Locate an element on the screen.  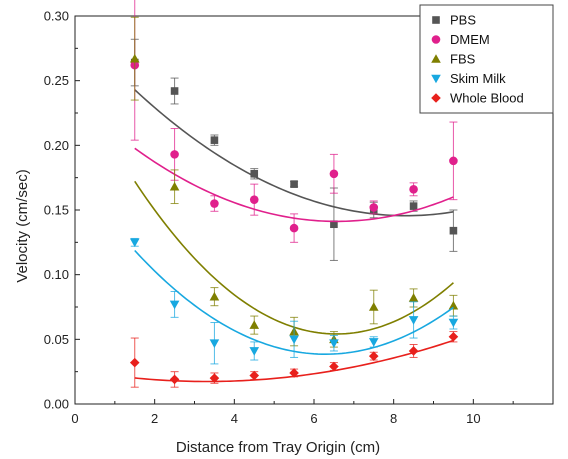
x-tick-label: 10 is located at coordinates (473, 418).